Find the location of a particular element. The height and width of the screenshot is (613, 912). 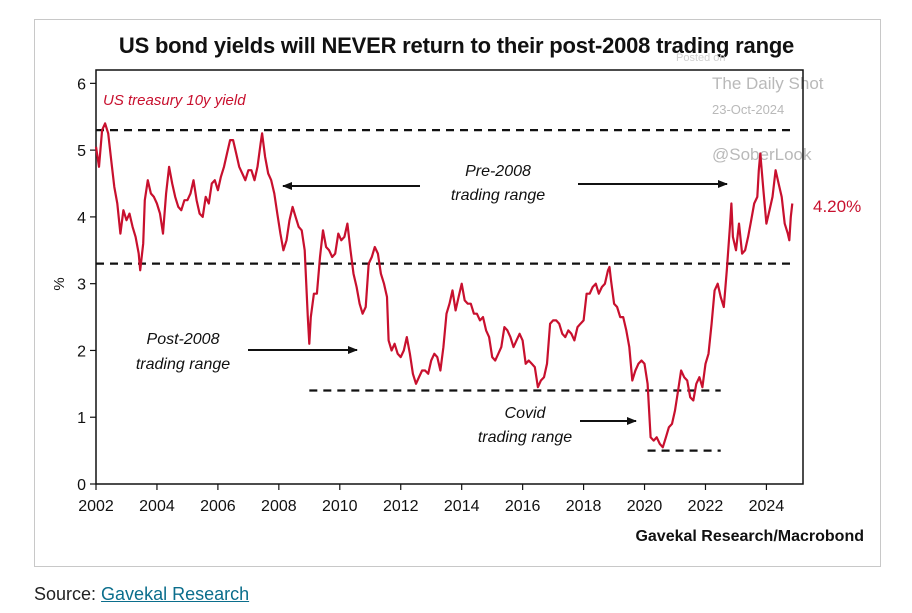

watermark-handle: @SoberLook is located at coordinates (762, 154).